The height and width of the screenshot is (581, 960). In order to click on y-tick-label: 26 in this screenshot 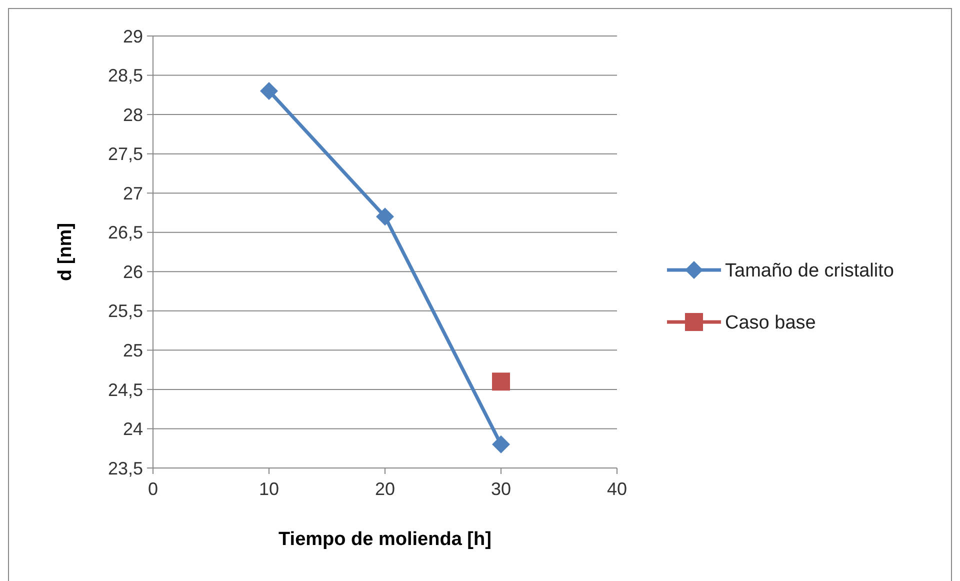, I will do `click(132, 272)`.